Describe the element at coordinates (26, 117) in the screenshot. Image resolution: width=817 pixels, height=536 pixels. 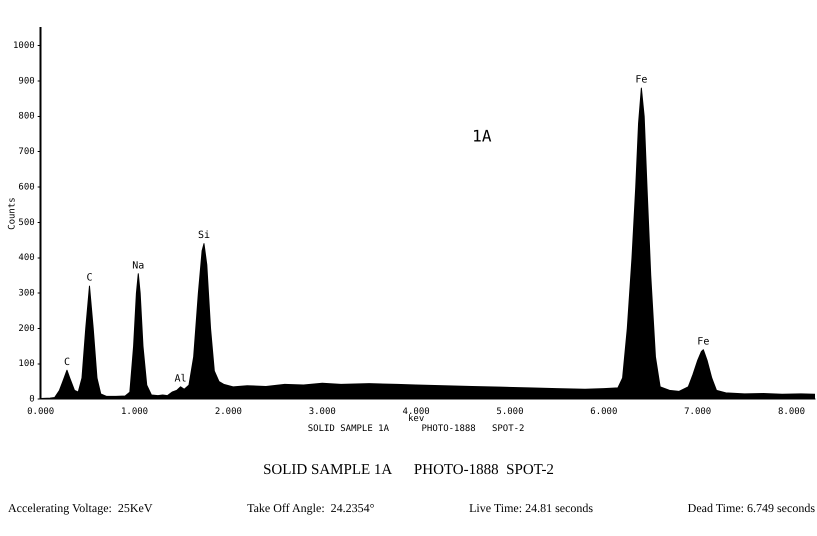
I see `y-tick-label: 800` at that location.